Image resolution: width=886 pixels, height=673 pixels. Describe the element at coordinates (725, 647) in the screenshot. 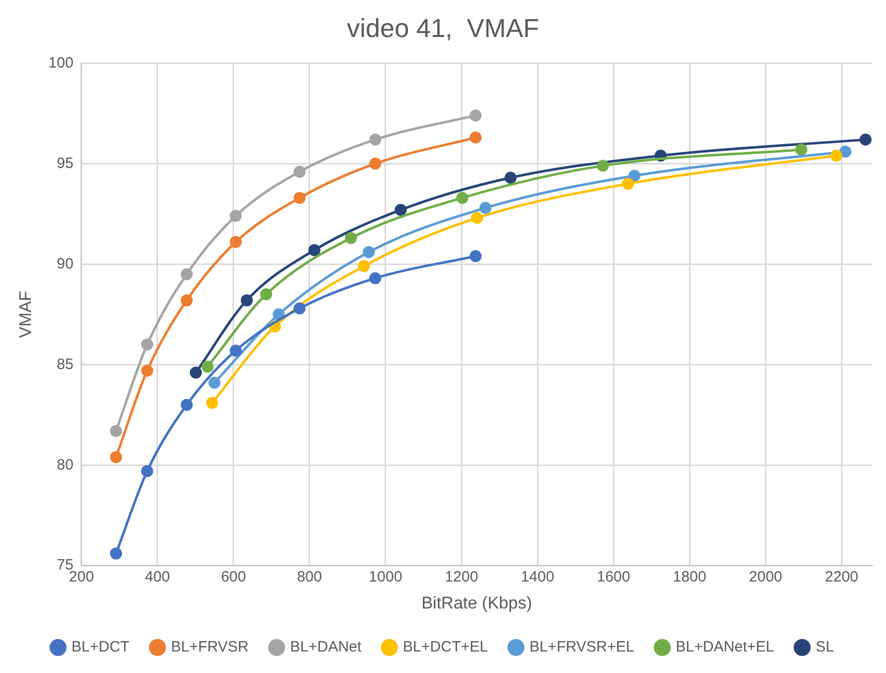

I see `legend-label: BL+DANet+EL` at that location.